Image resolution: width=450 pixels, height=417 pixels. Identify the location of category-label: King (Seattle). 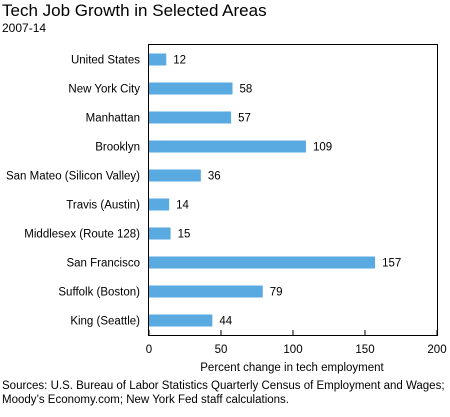
(105, 322).